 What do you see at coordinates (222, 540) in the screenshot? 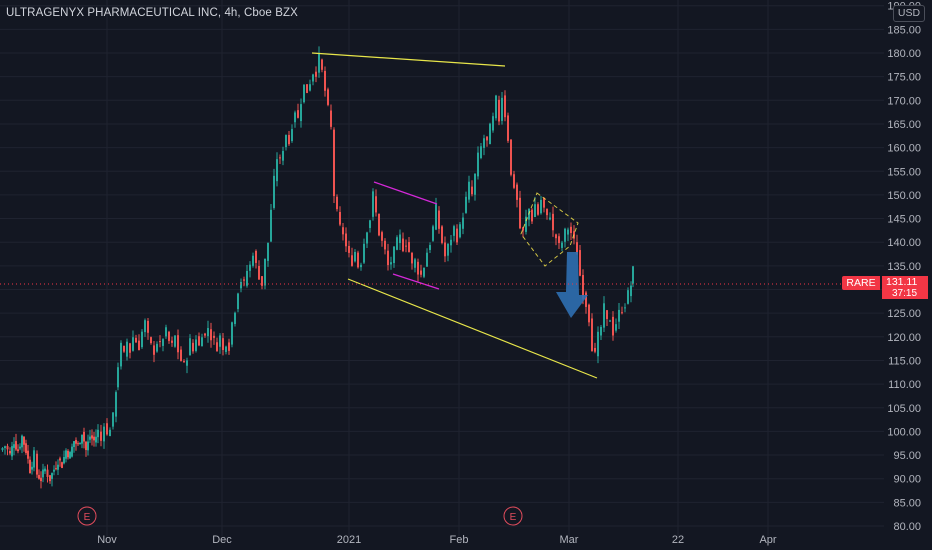
I see `time-tick-label: Dec` at bounding box center [222, 540].